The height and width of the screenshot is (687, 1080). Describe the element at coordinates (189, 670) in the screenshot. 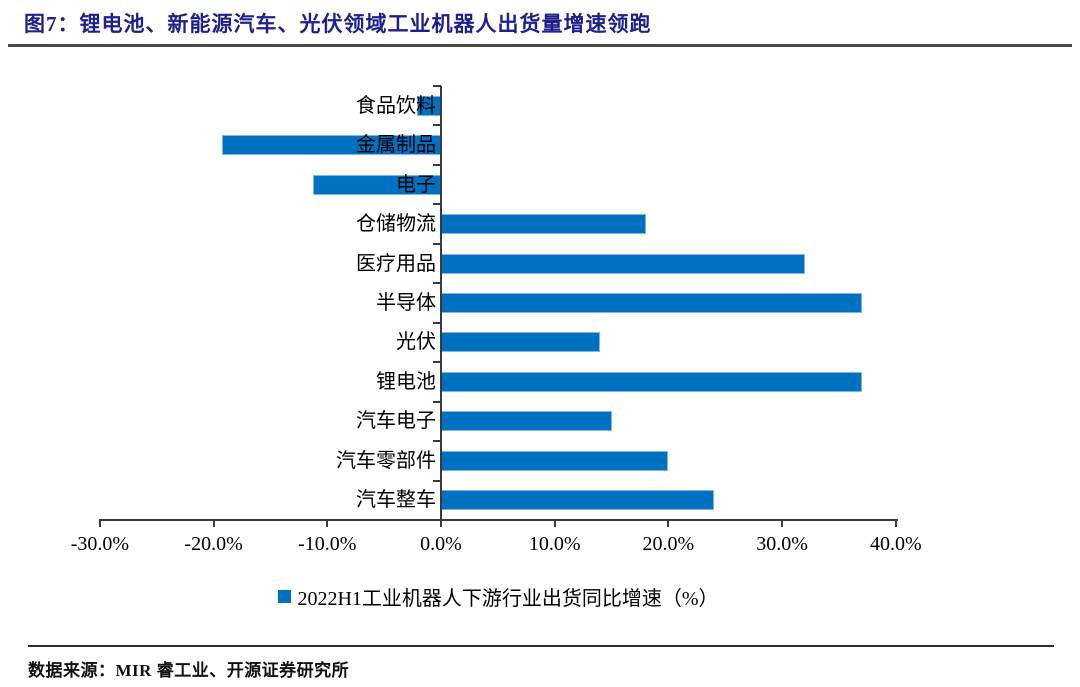

I see `data-source-text: 数据来源：MIR 睿工业、开源证券研究所` at that location.